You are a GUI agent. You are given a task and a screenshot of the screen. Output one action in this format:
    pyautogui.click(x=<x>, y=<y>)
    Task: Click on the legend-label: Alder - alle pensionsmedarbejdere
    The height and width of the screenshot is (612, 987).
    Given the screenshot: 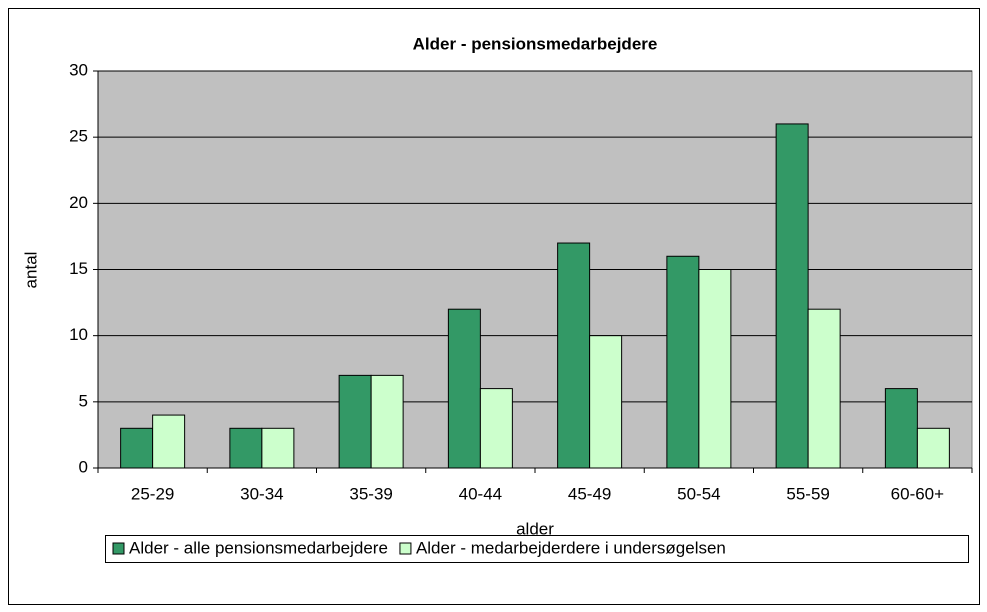 What is the action you would take?
    pyautogui.click(x=258, y=547)
    